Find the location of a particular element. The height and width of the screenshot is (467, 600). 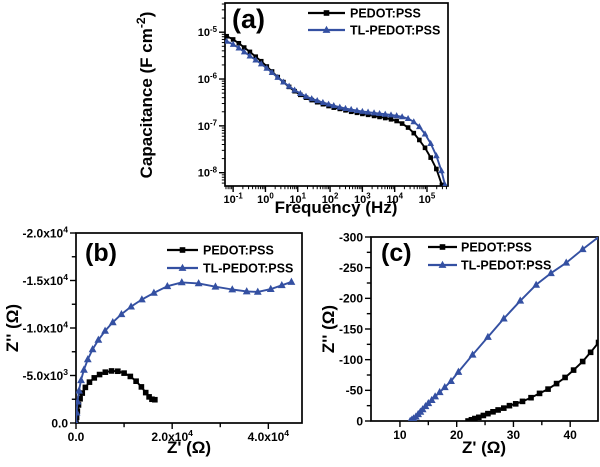

svg-text: 10⁻⁵ is located at coordinates (208, 32).